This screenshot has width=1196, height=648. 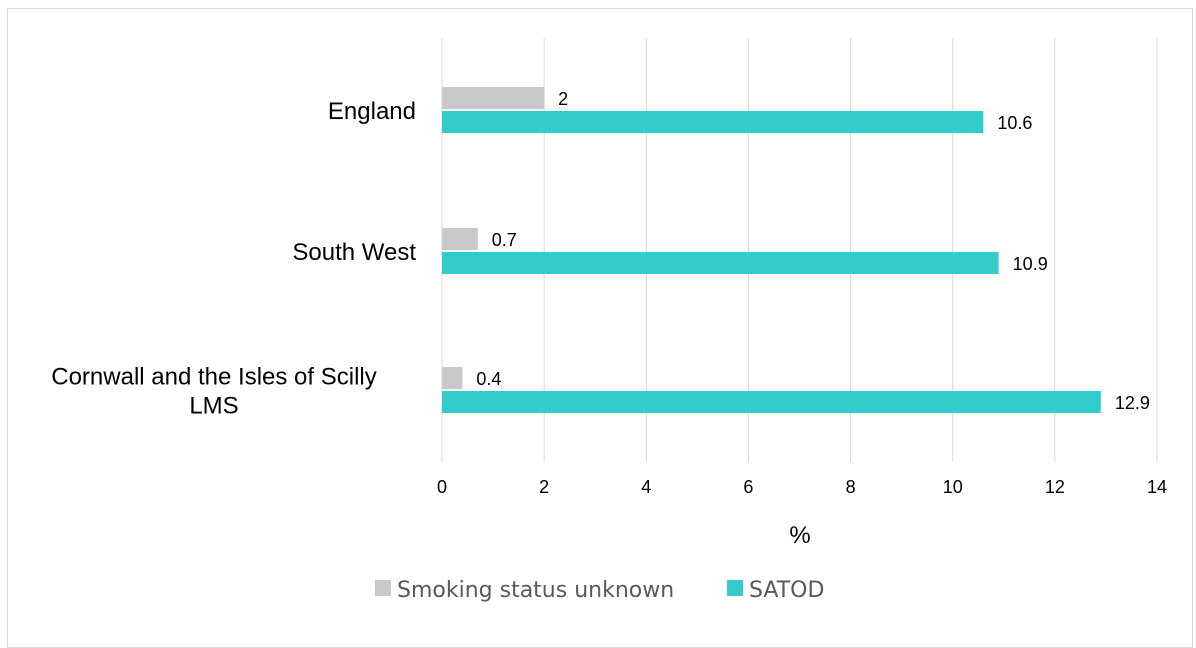 I want to click on x-tick-label: 12, so click(x=1055, y=487).